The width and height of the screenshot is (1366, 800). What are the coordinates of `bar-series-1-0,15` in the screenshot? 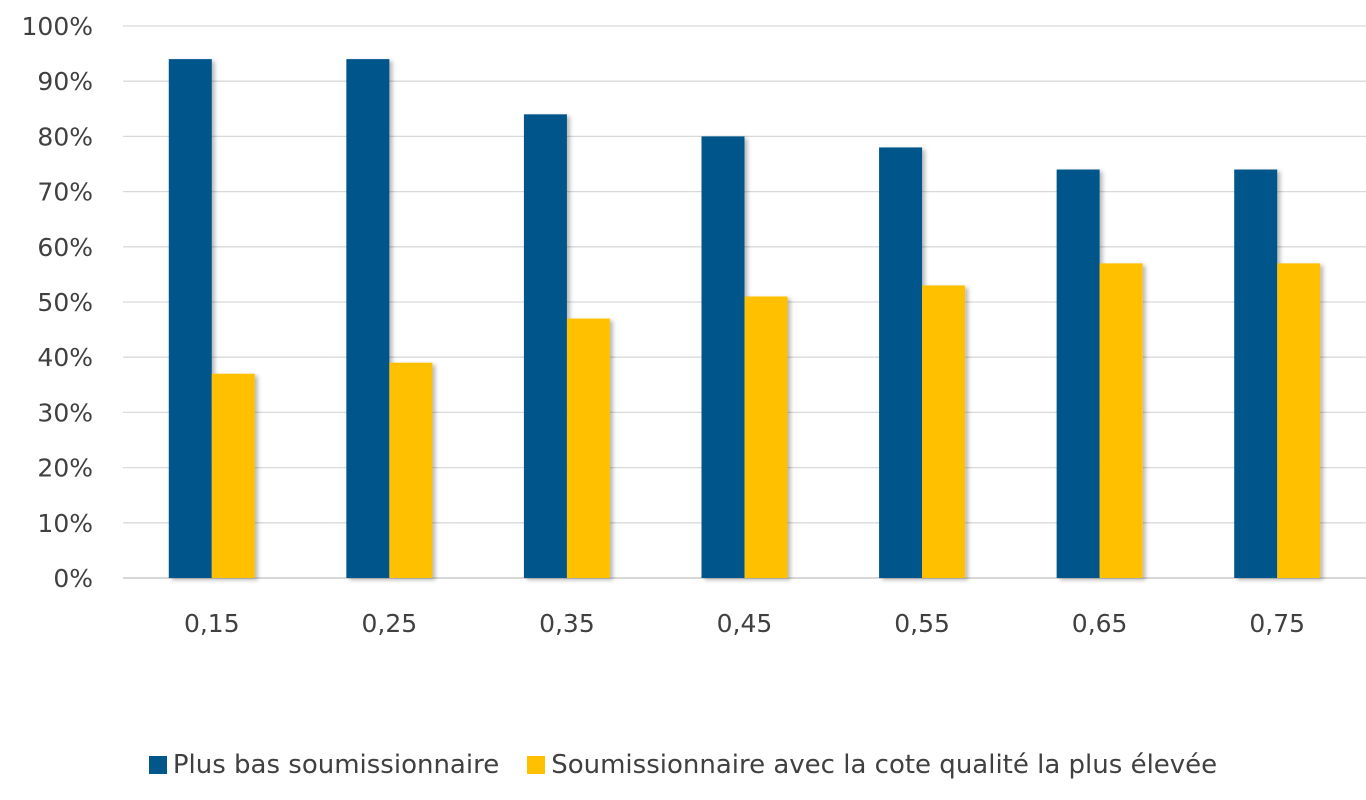 It's located at (190, 318).